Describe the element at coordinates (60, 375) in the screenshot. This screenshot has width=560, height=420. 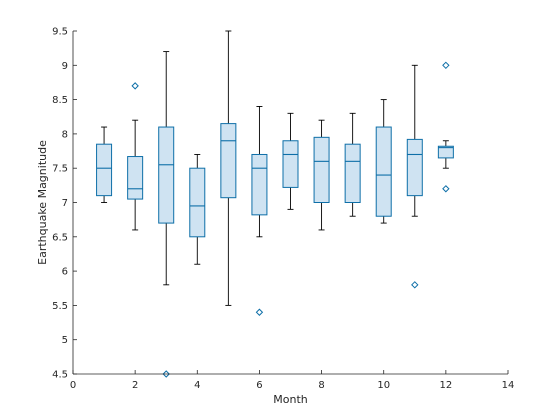
I see `y-tick-label: 4.5` at that location.